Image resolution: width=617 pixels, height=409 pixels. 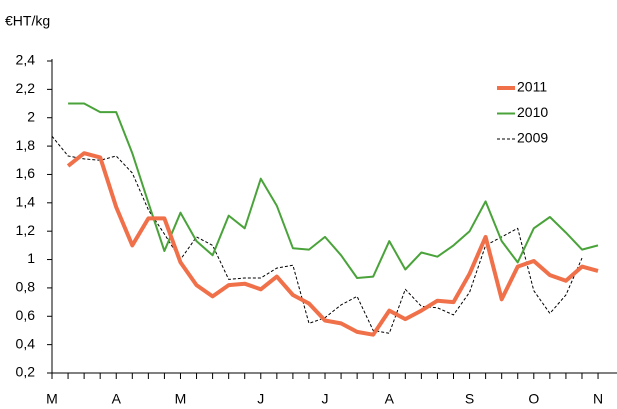 I want to click on y-tick-label: 2,4, so click(x=26, y=60).